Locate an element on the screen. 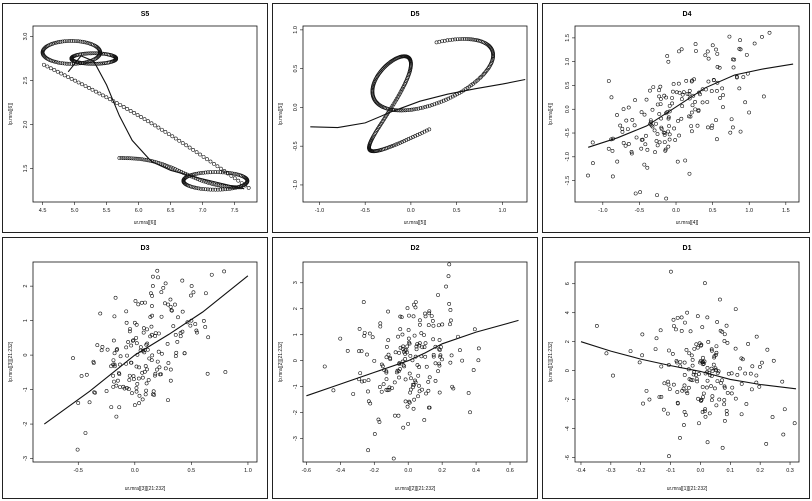 The height and width of the screenshot is (501, 812). x-tick-label: 0.3 is located at coordinates (790, 471).